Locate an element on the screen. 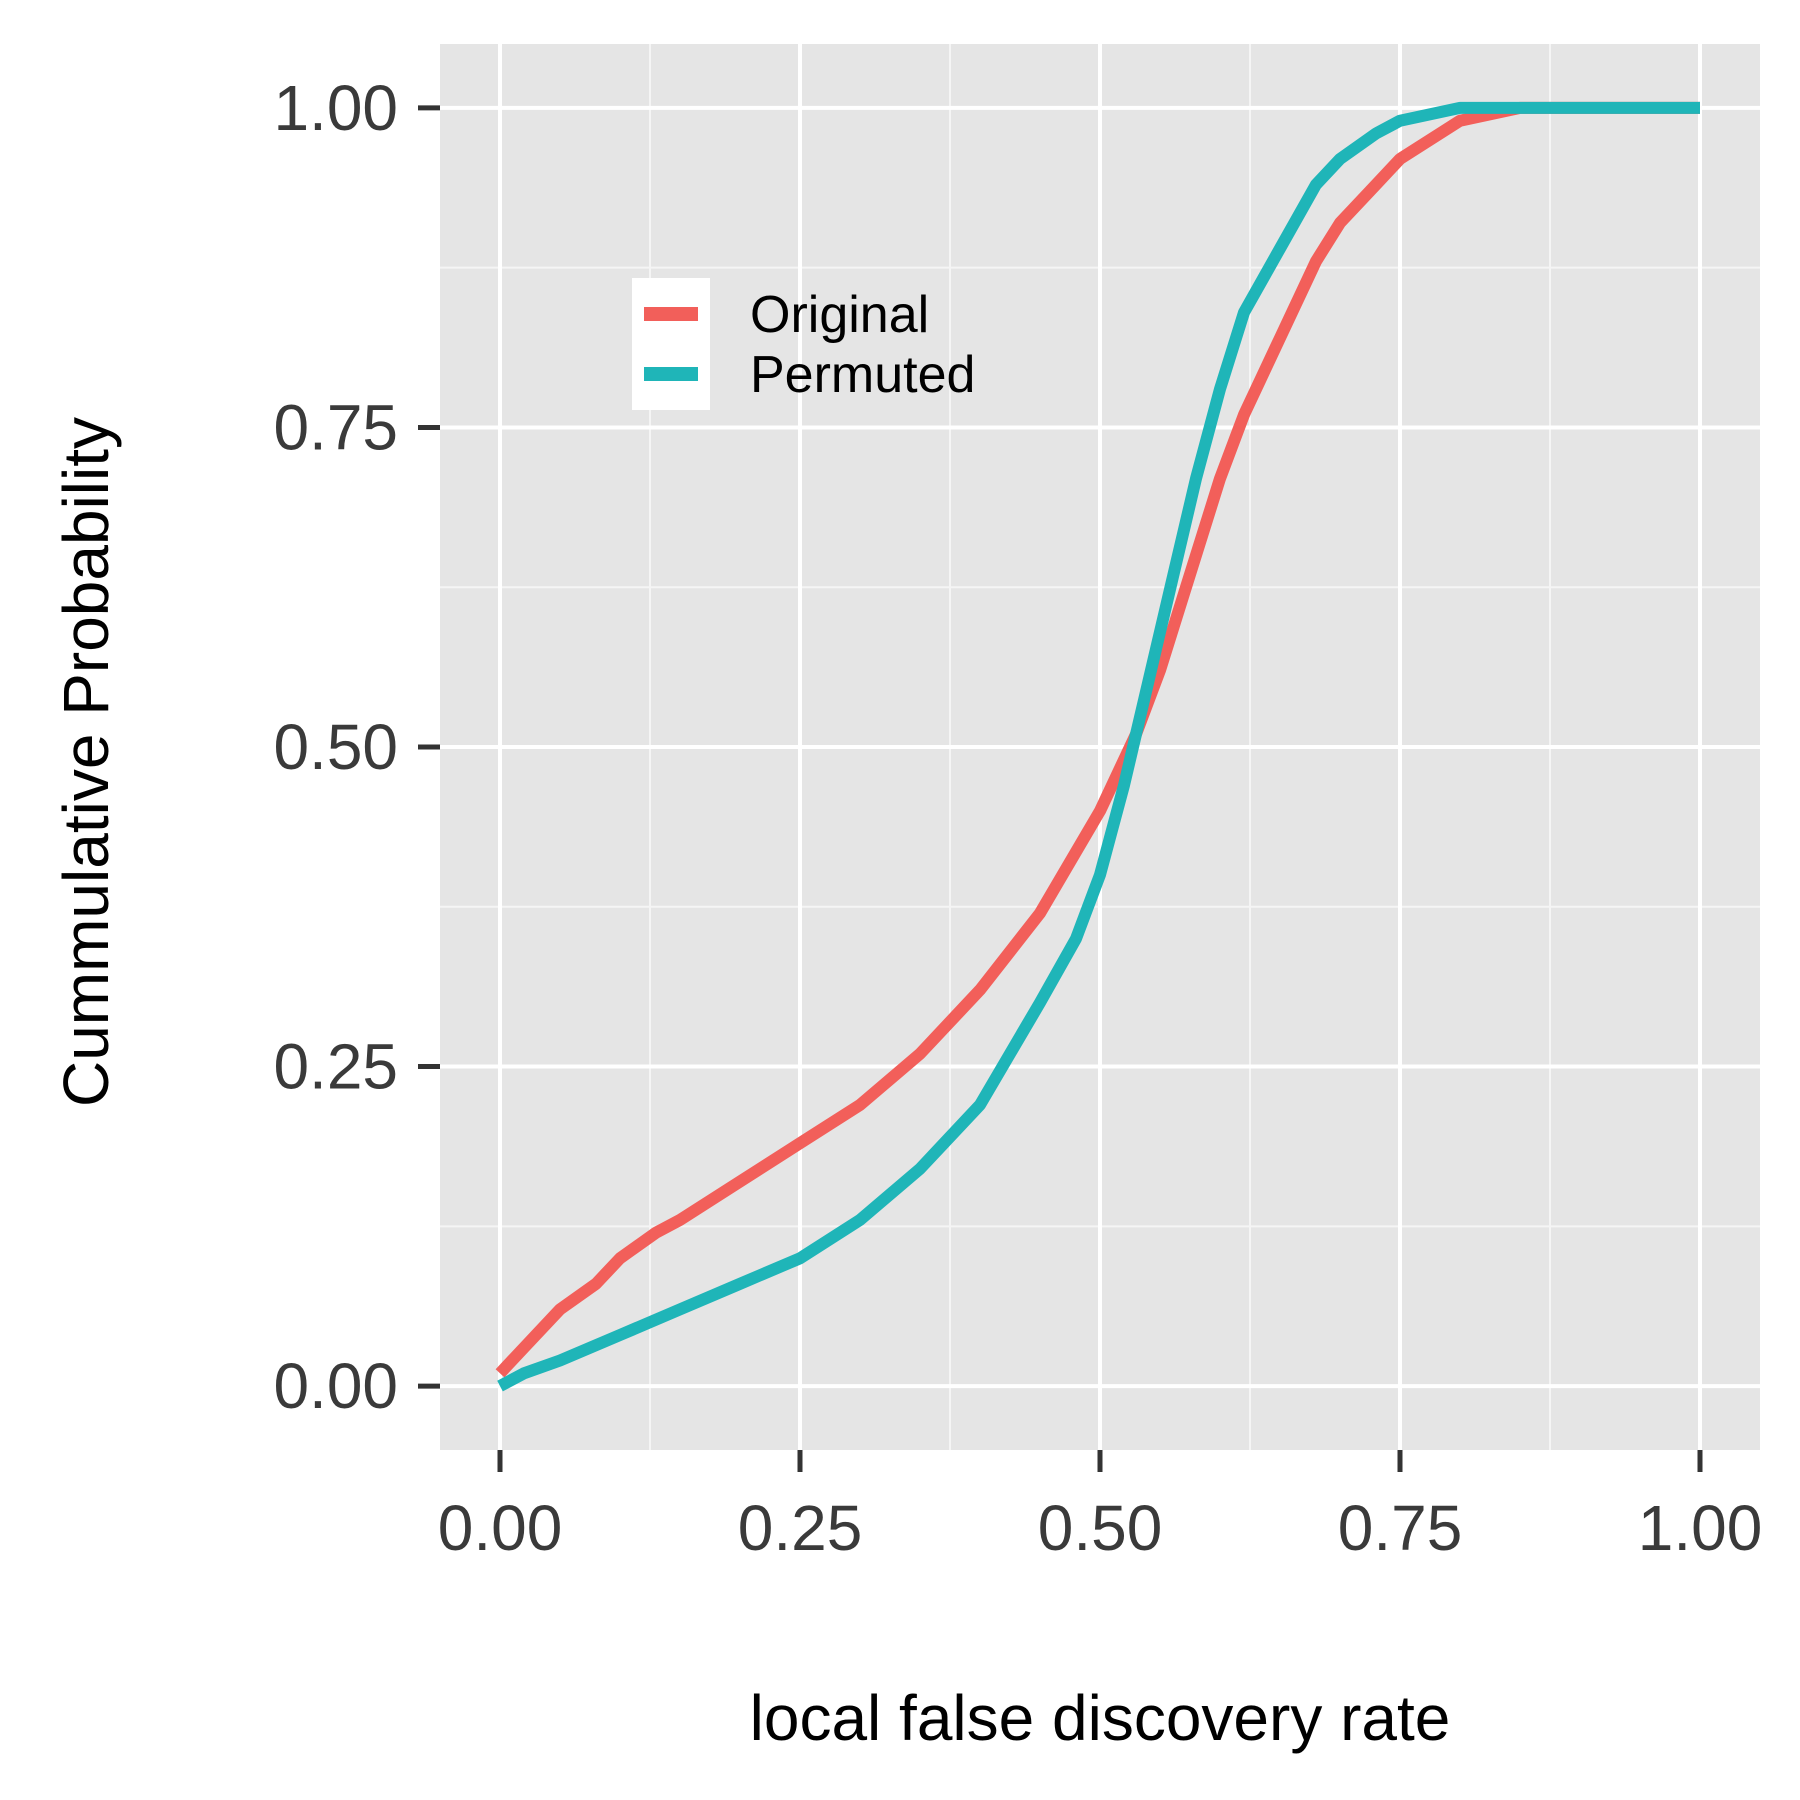  x-tick-label-2: 0.50 is located at coordinates (1100, 1528).